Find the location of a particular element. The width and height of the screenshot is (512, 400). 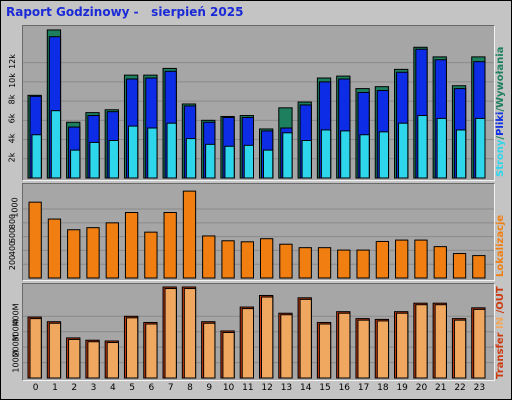

y-tick-label: 10k is located at coordinates (12, 80).